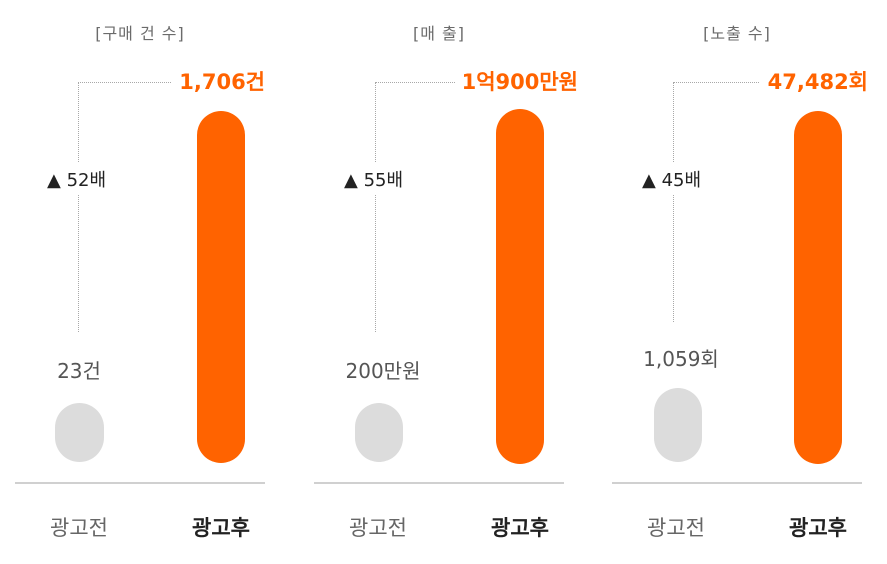  I want to click on chart-title: [노출 수], so click(737, 33).